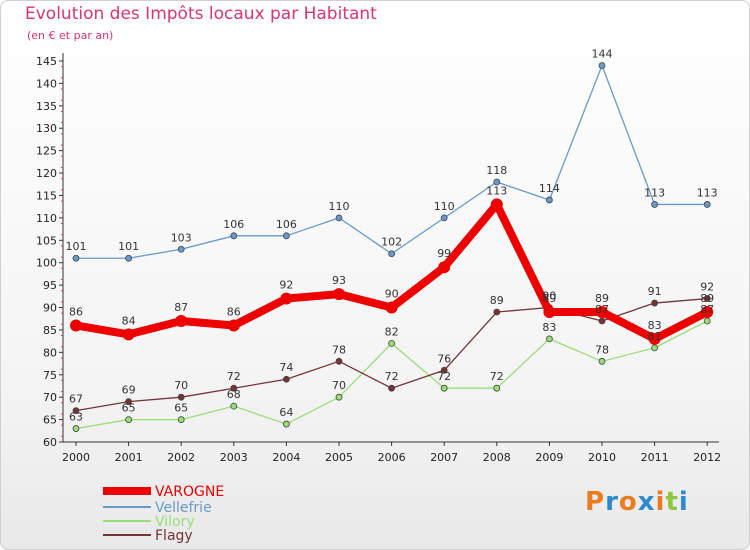 Image resolution: width=750 pixels, height=550 pixels. I want to click on data-label-vilory: 64, so click(286, 412).